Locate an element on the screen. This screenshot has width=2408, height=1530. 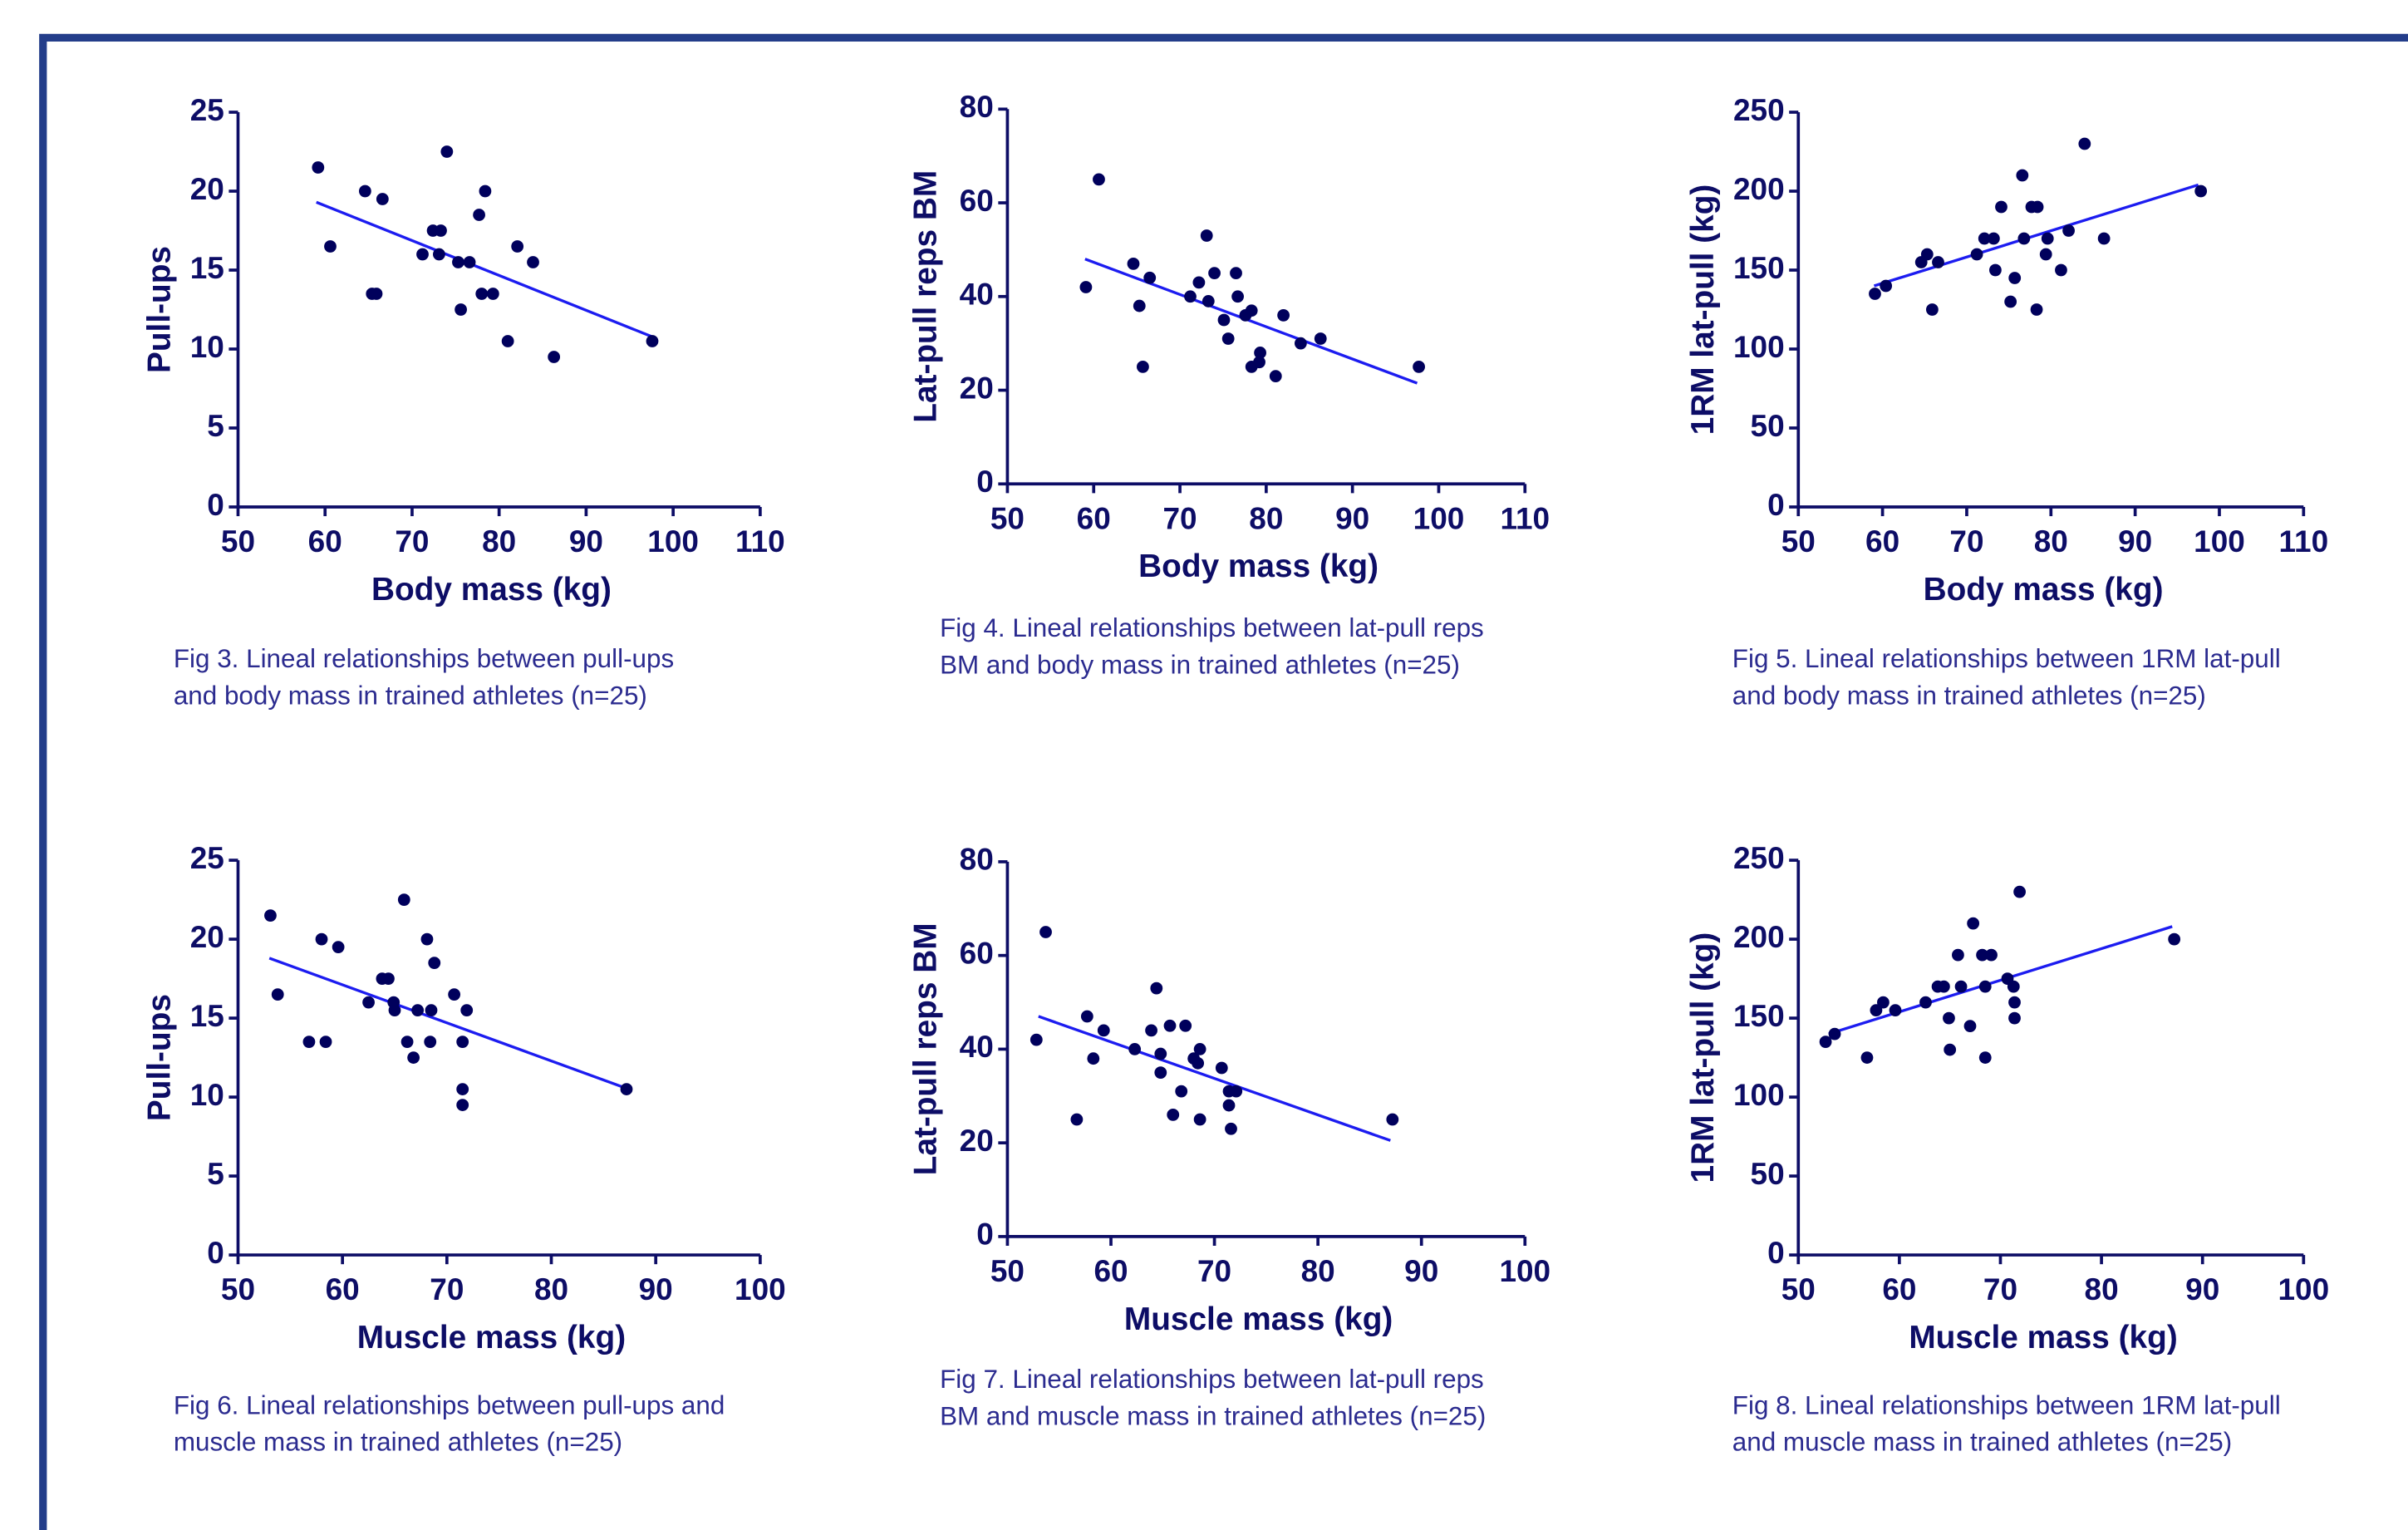
y-axis-label: Pull-ups is located at coordinates (159, 1057).